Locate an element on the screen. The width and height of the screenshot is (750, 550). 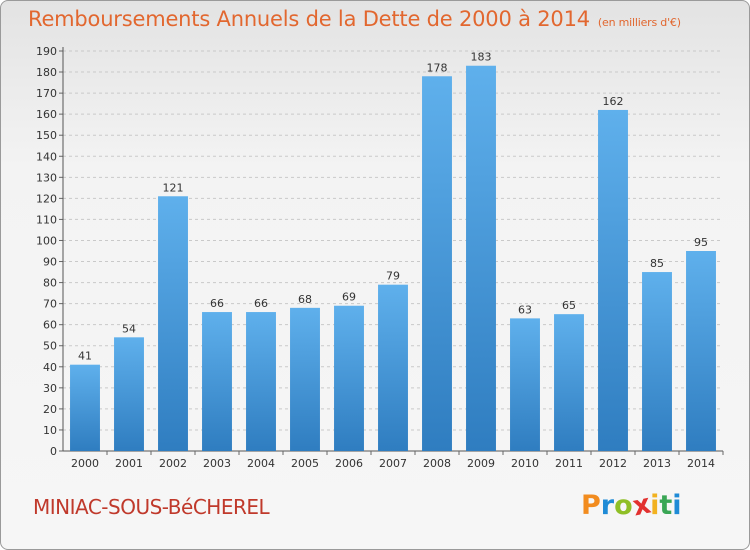
y-tick-label: 90 is located at coordinates (50, 262).